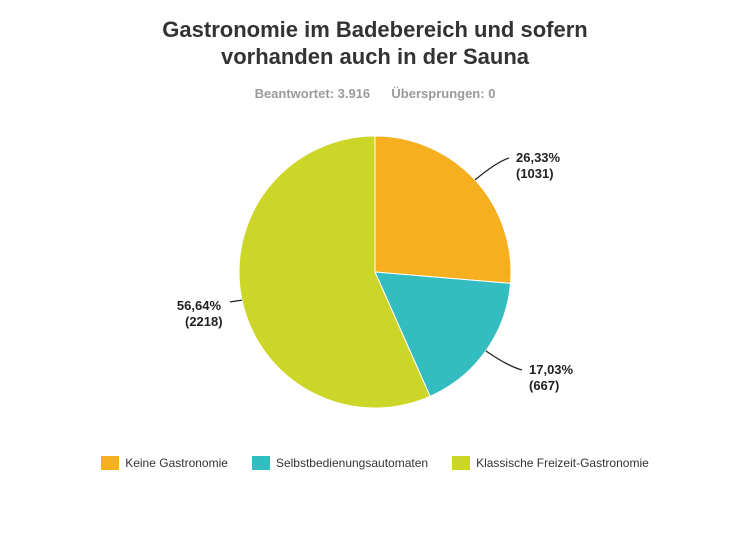 This screenshot has height=547, width=750. What do you see at coordinates (443, 93) in the screenshot?
I see `skipped-count: Übersprungen: 0` at bounding box center [443, 93].